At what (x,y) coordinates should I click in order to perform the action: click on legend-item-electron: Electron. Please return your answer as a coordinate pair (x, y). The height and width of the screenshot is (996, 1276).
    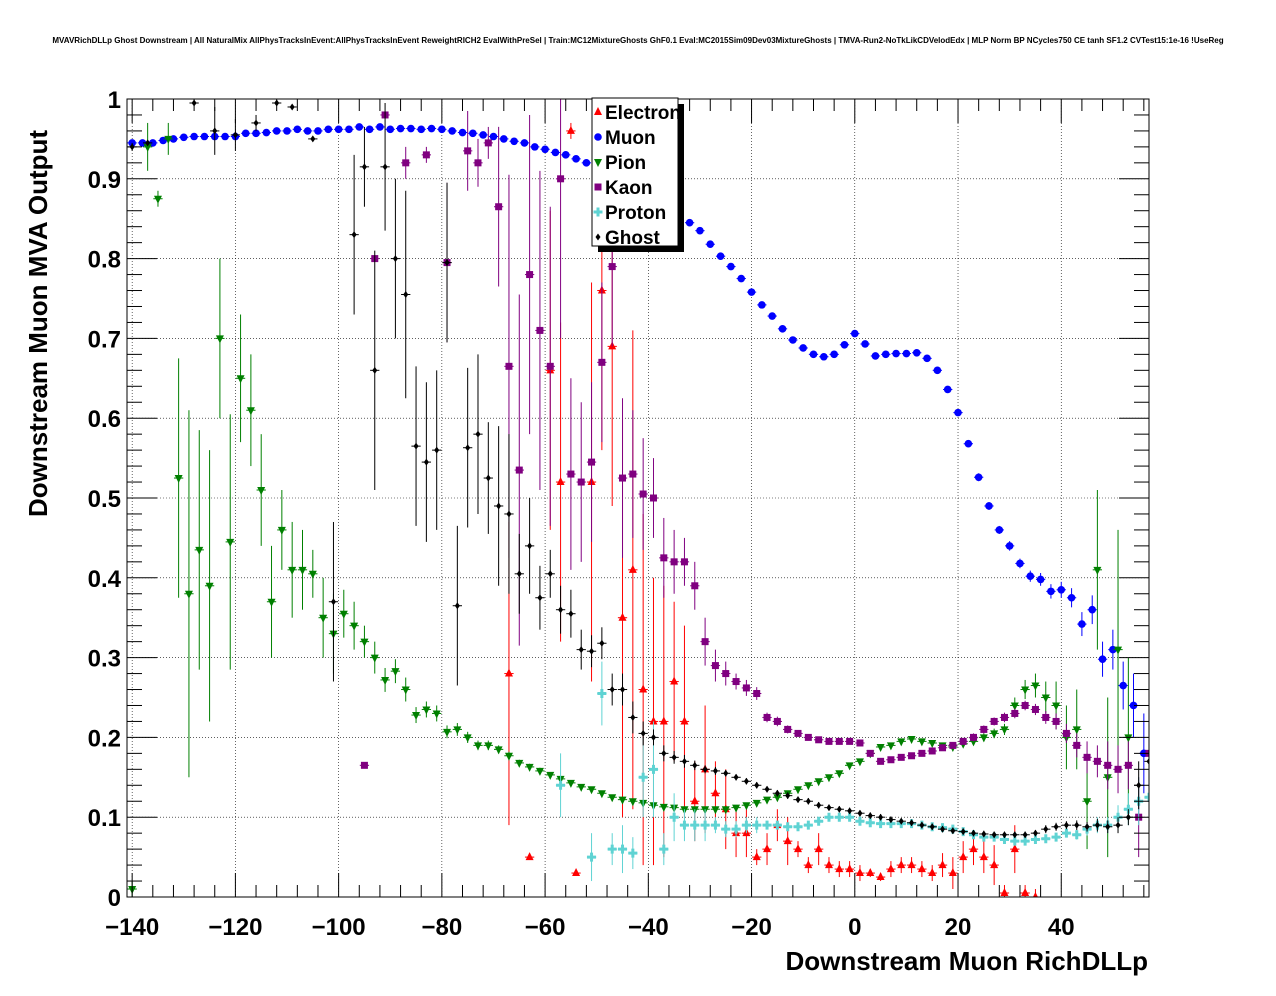
    Looking at the image, I should click on (637, 113).